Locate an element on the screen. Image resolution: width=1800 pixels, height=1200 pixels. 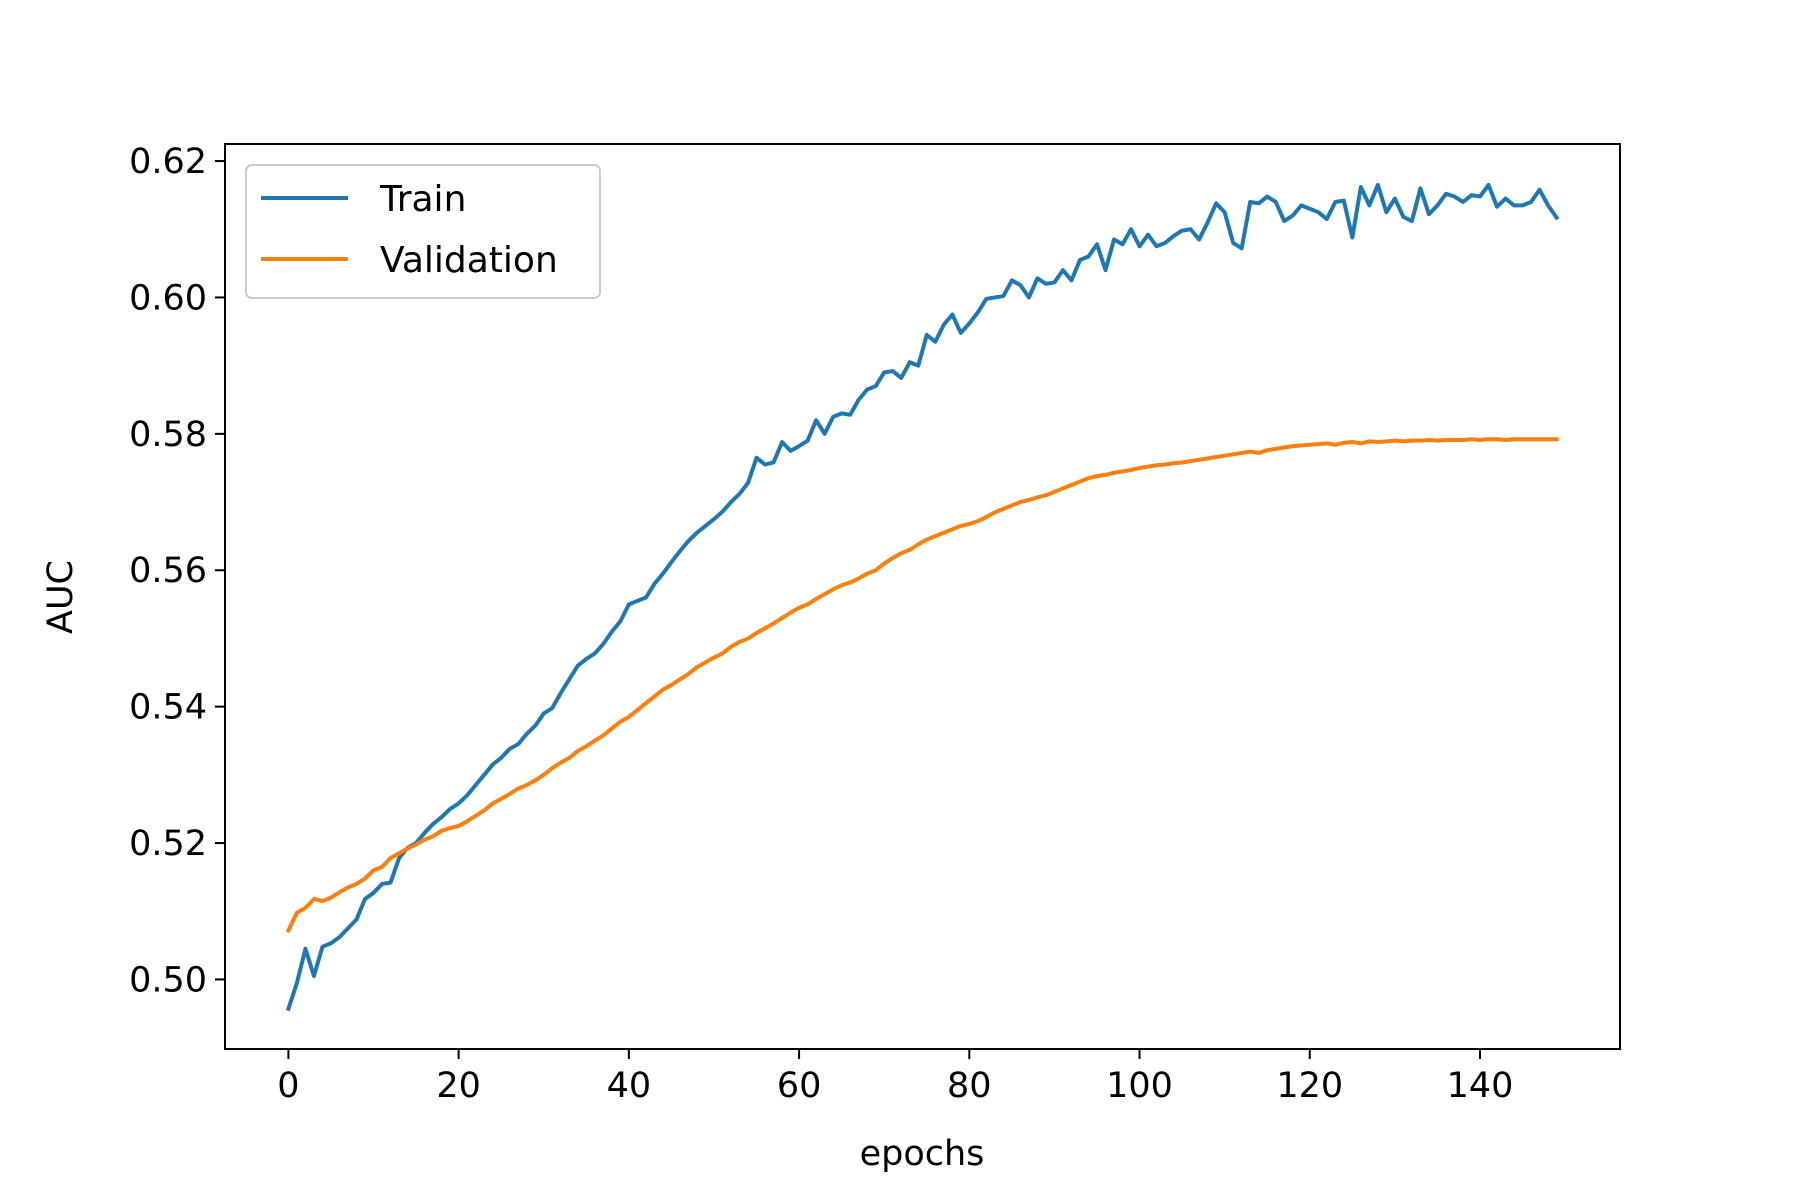
y-tick-label: 0.58 is located at coordinates (168, 435).